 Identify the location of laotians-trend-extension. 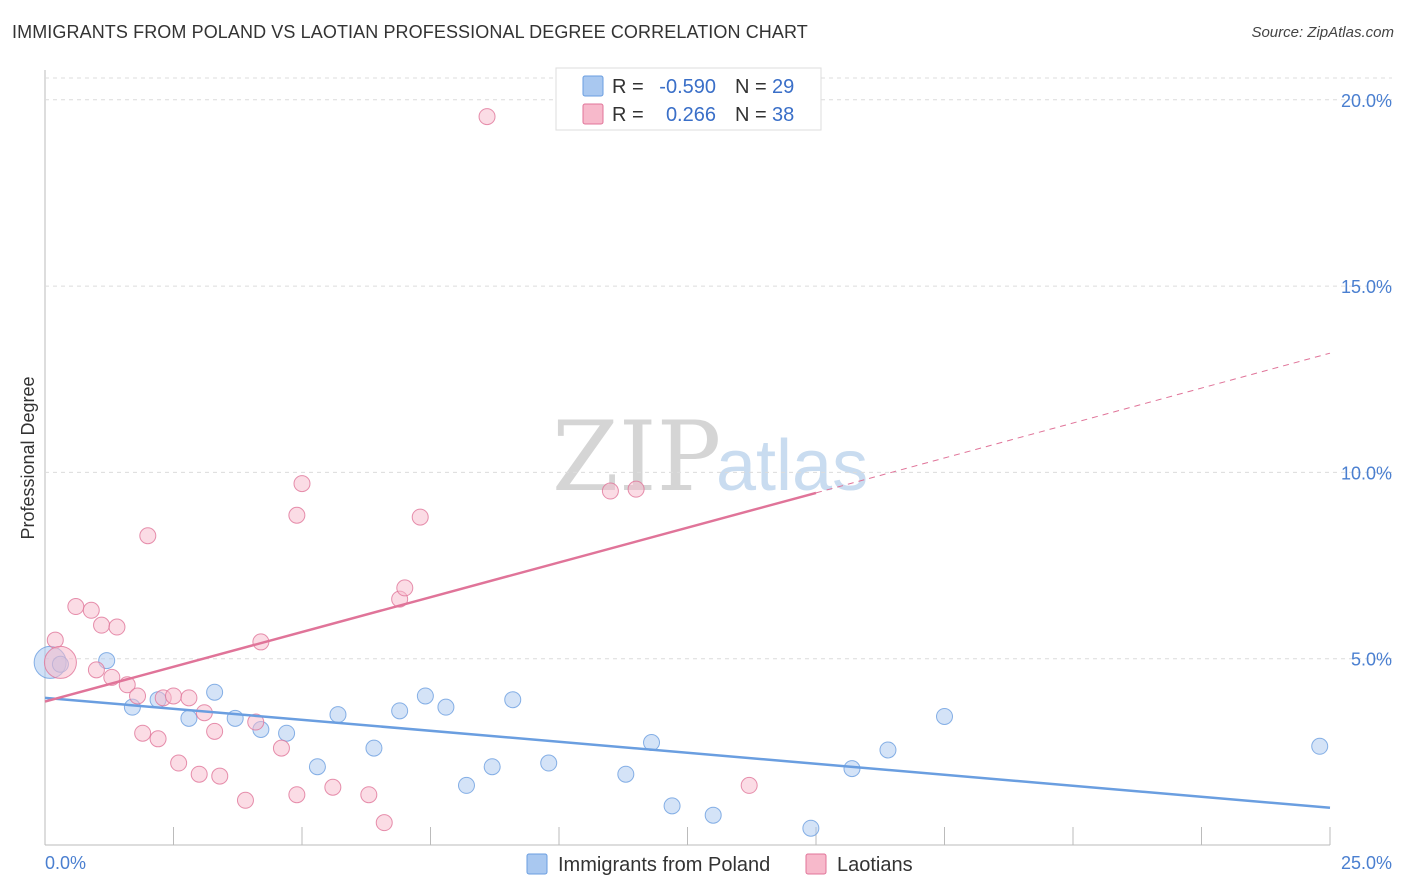
(1073, 423).